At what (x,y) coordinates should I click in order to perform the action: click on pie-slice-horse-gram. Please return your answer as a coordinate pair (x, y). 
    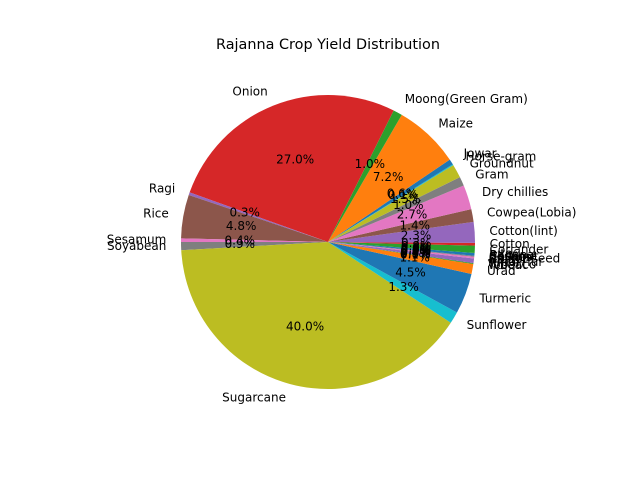
    Looking at the image, I should click on (391, 203).